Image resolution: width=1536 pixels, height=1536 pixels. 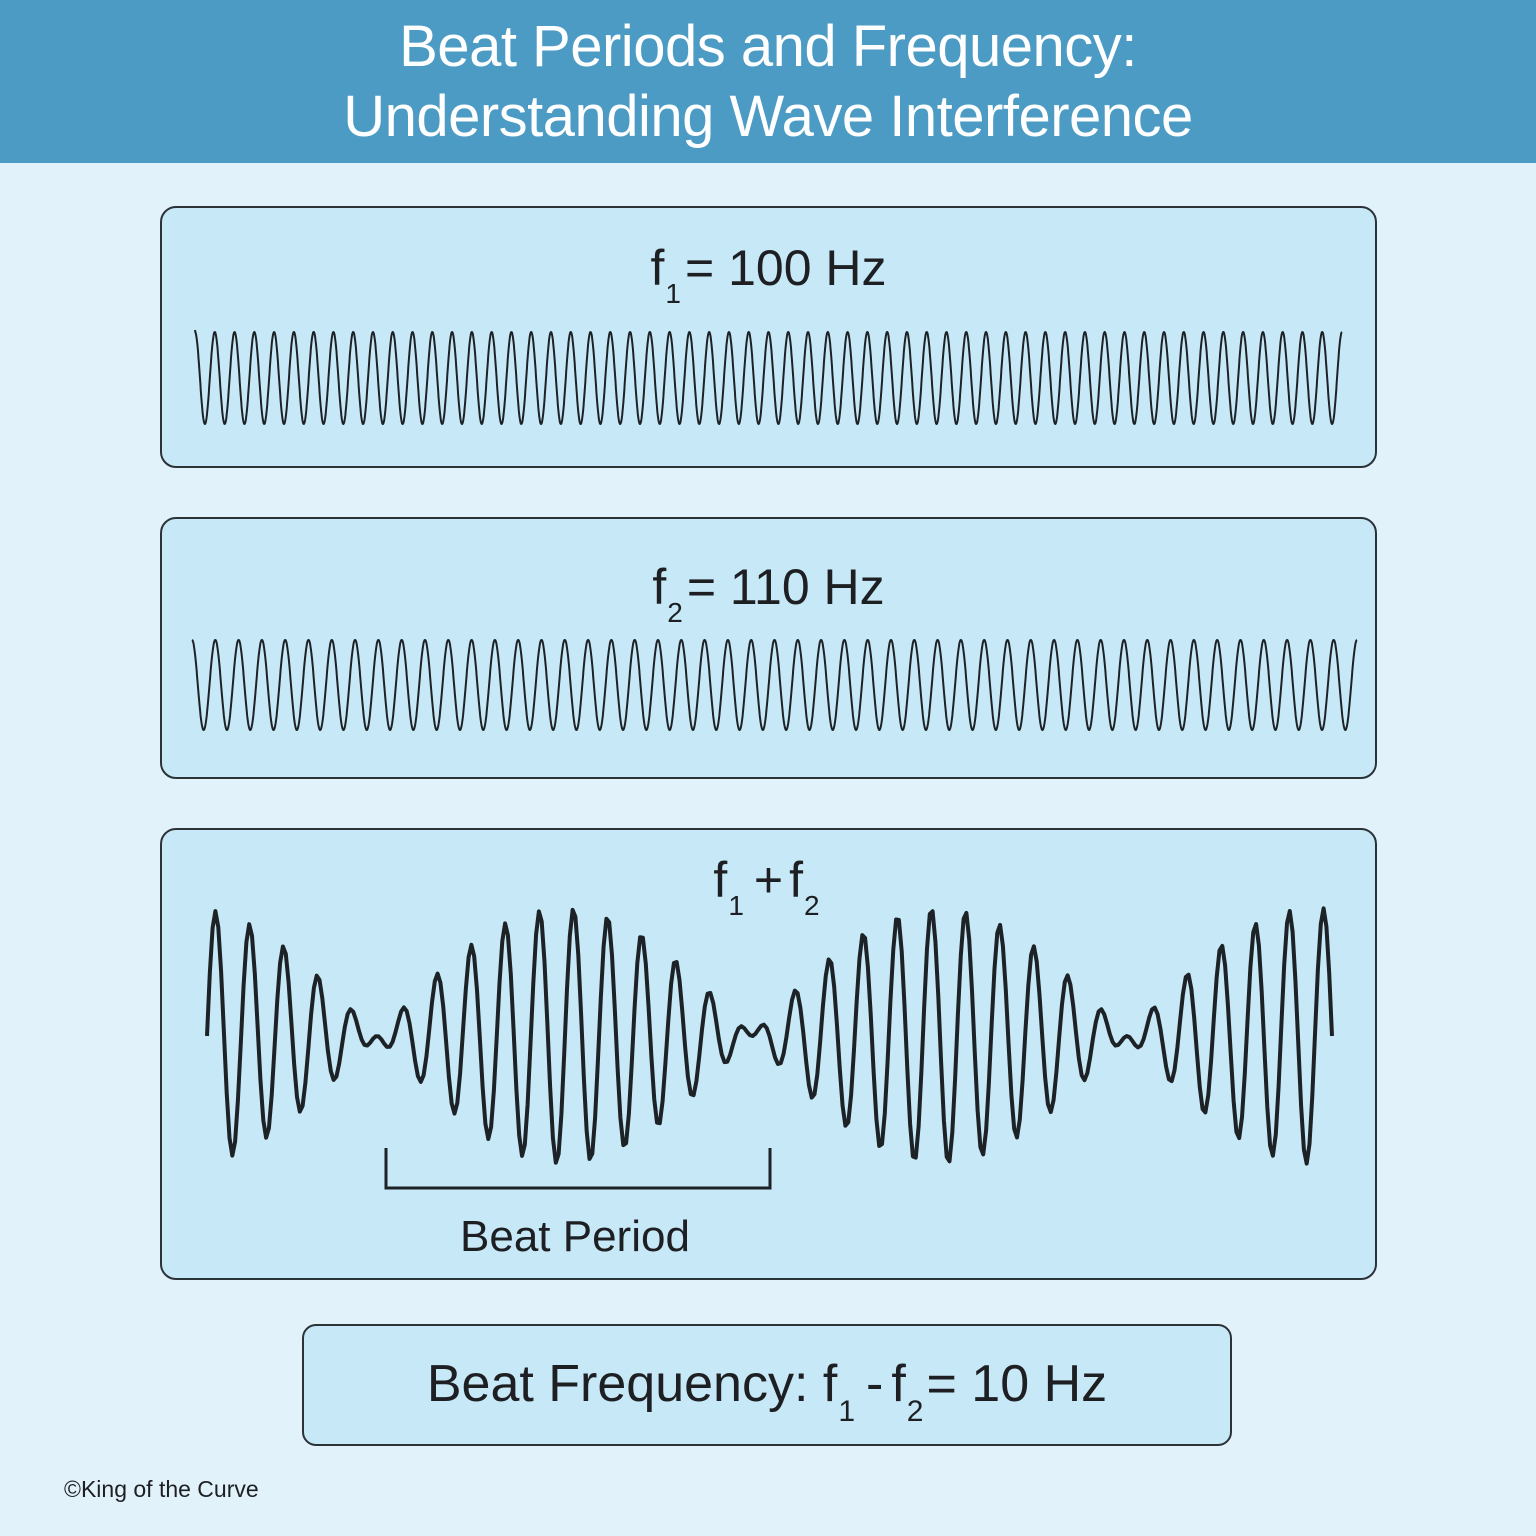 I want to click on wave-f1-plot, so click(x=768, y=377).